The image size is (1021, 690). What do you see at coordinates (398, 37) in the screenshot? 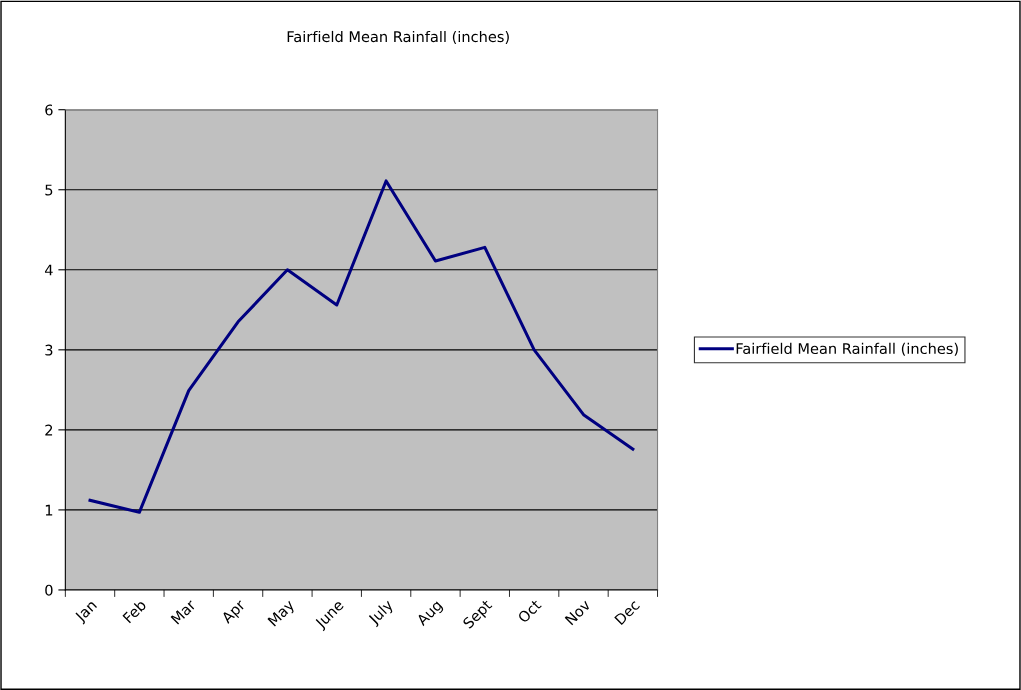
I see `chart-title: Fairfield Mean Rainfall (inches)` at bounding box center [398, 37].